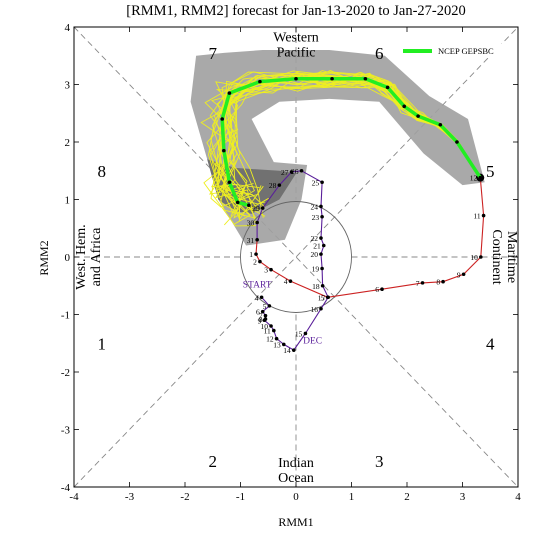 This screenshot has width=540, height=540. I want to click on region-west-hem-africa-line: and Africa, so click(96, 256).